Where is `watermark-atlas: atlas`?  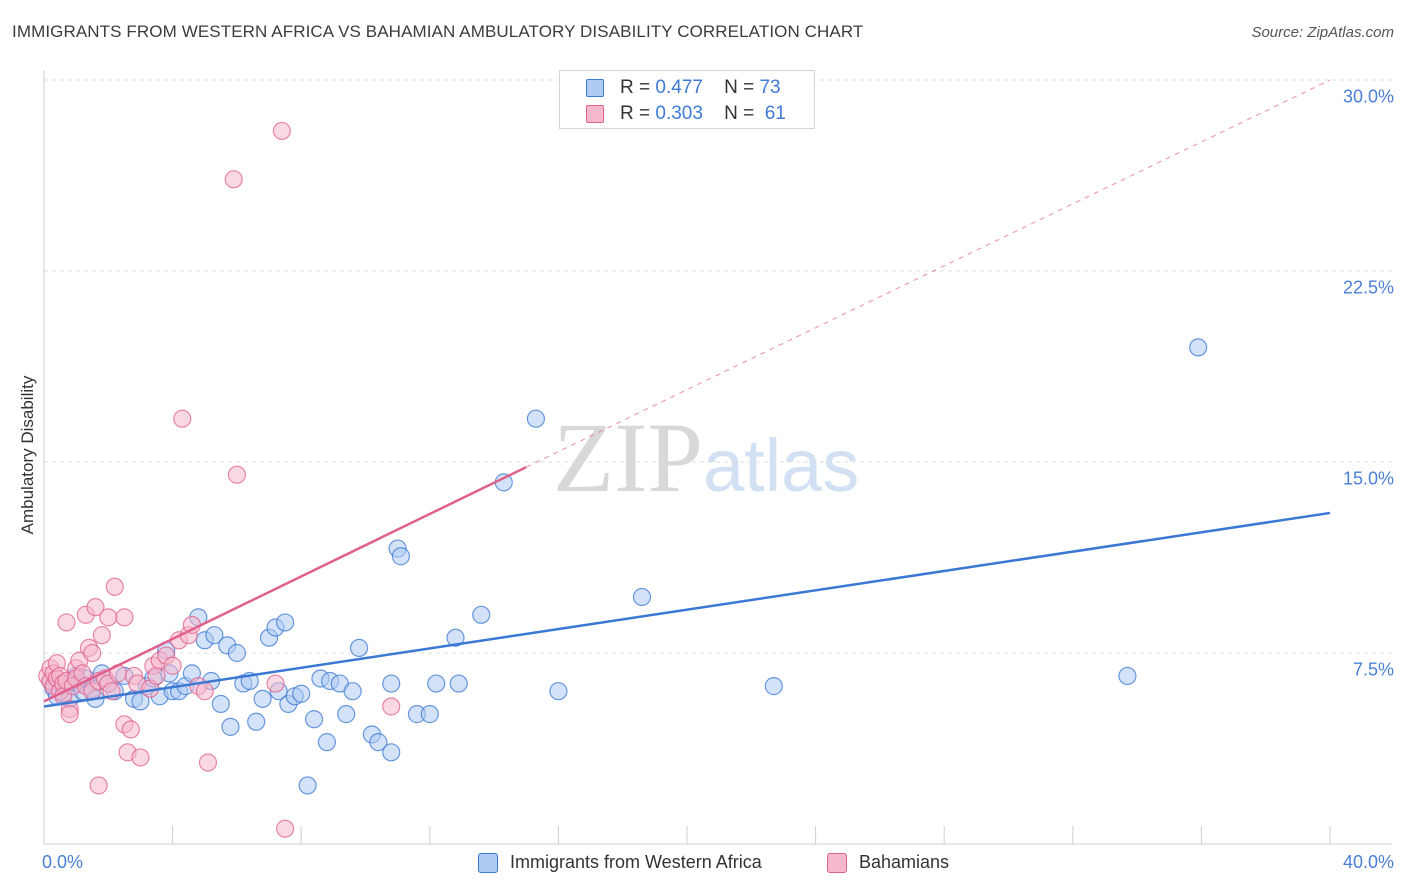
watermark-atlas: atlas is located at coordinates (781, 465).